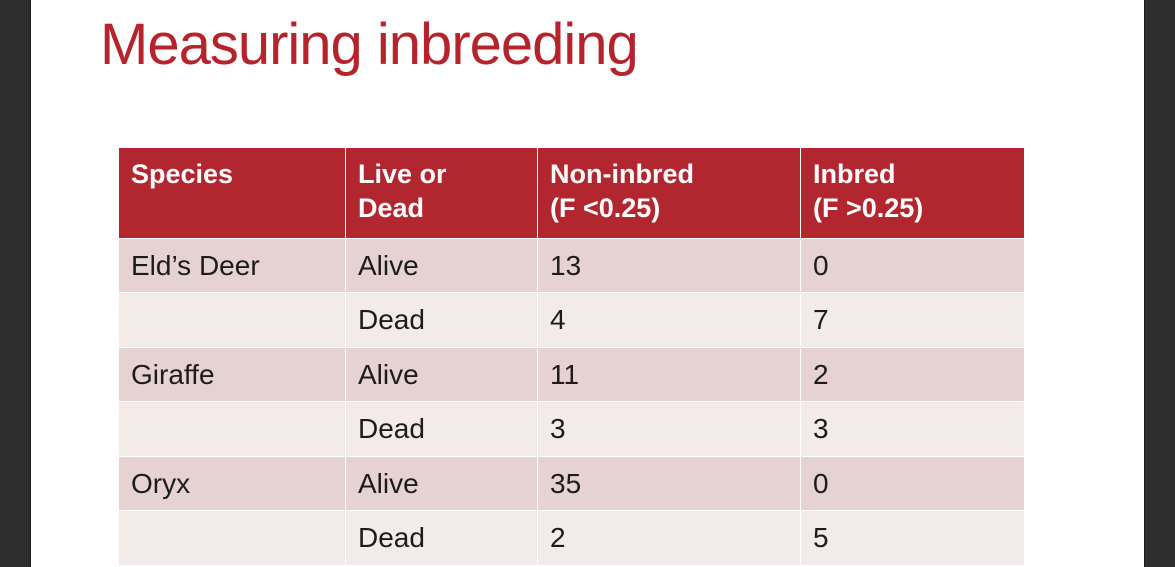 The image size is (1175, 567). I want to click on table-row: Dead 2 5, so click(571, 538).